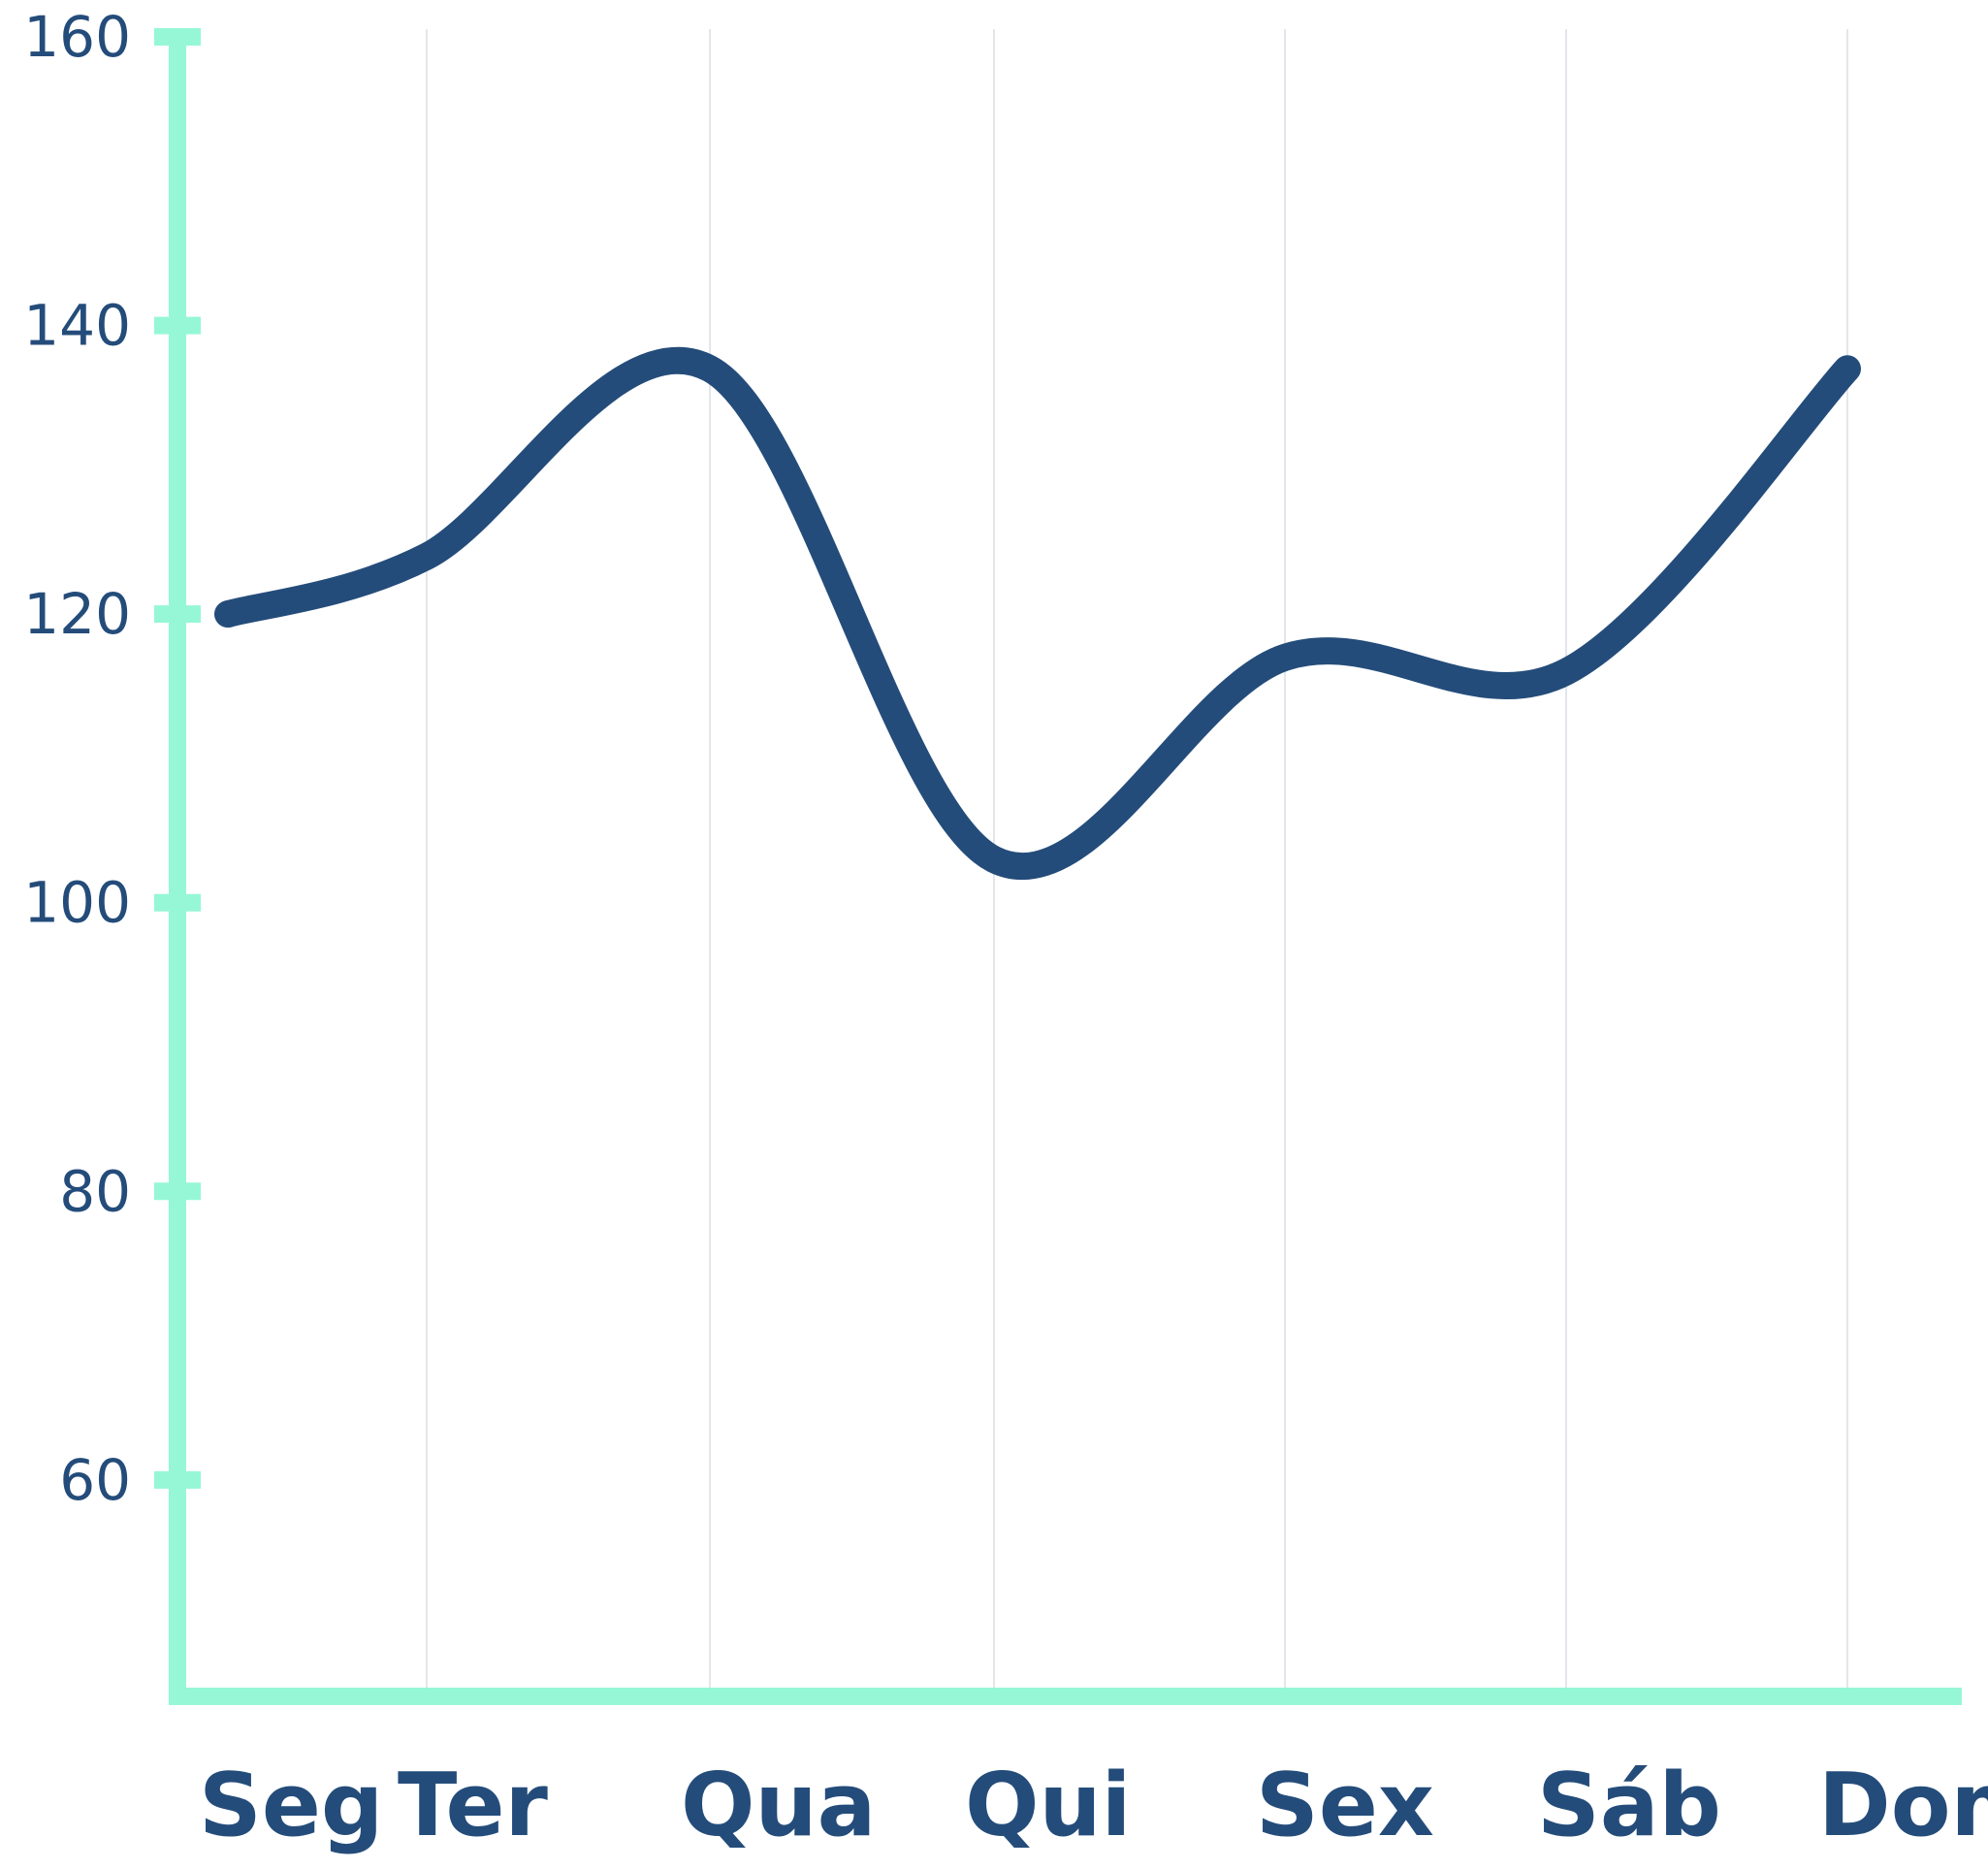  Describe the element at coordinates (1566, 671) in the screenshot. I see `data-point-sáb` at that location.